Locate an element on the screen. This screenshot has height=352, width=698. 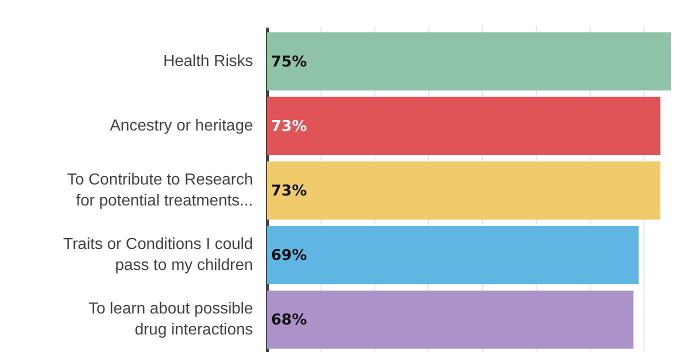
data-label: 69% is located at coordinates (289, 255).